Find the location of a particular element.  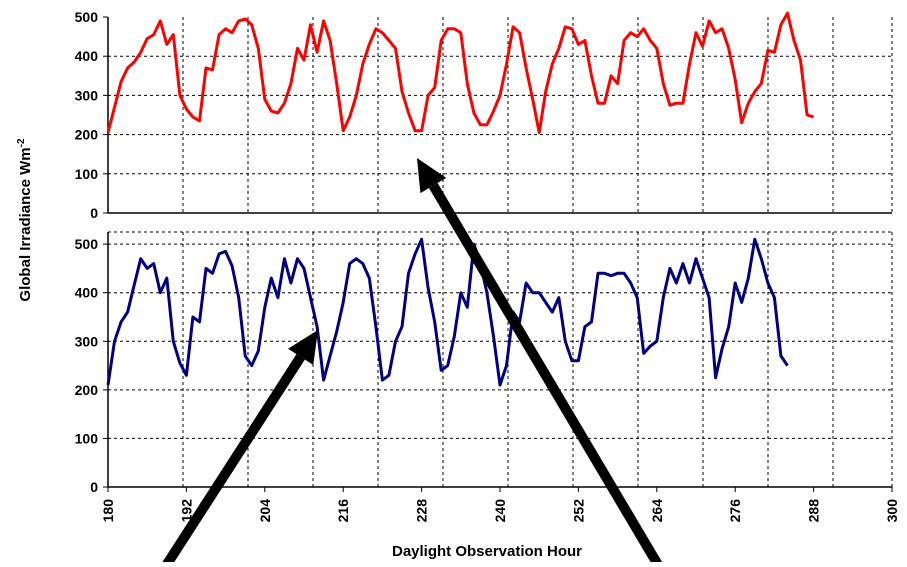

x-tick-label: 216 is located at coordinates (343, 511).